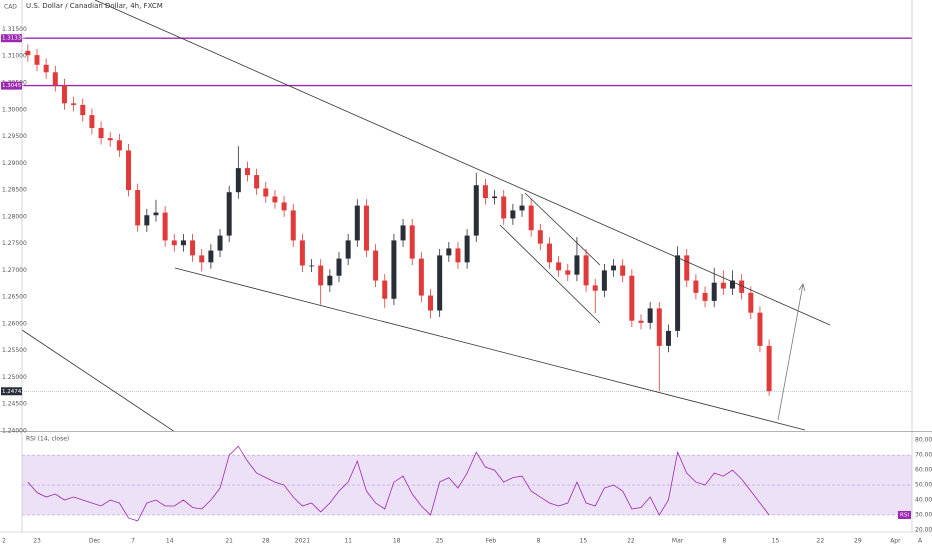 This screenshot has width=932, height=550. I want to click on y-tick-label: 1.29500, so click(14, 136).